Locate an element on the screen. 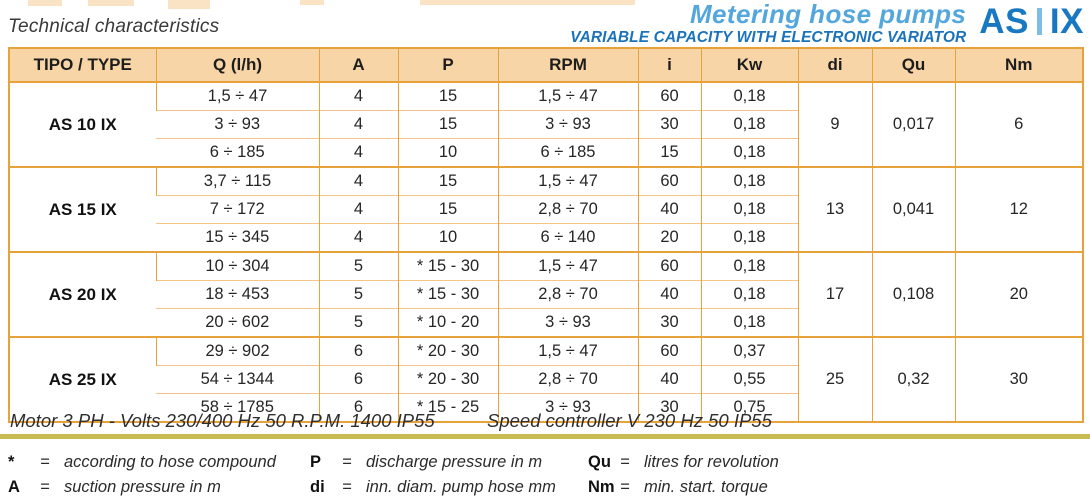 The height and width of the screenshot is (500, 1090). legend-description: min. start. torque is located at coordinates (706, 487).